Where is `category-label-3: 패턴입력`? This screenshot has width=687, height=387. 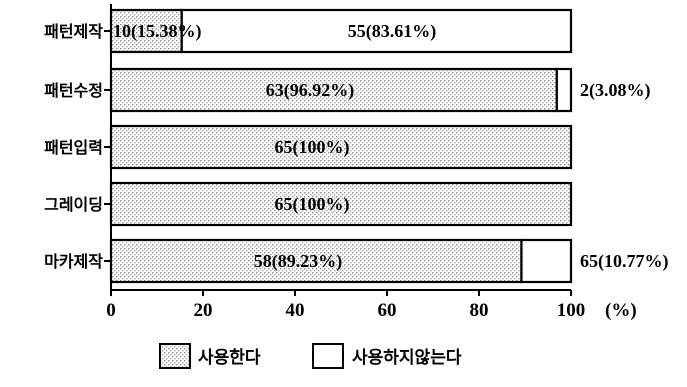 category-label-3: 패턴입력 is located at coordinates (73, 147).